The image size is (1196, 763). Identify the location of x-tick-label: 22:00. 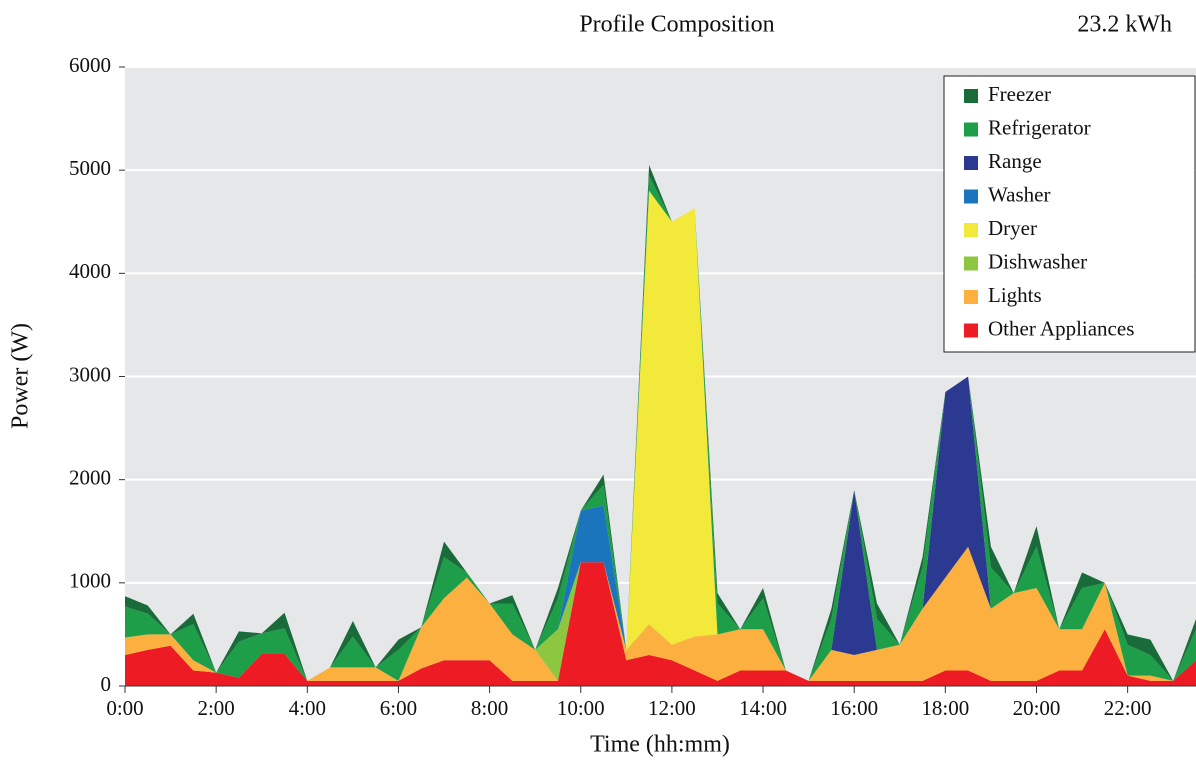
(1128, 708).